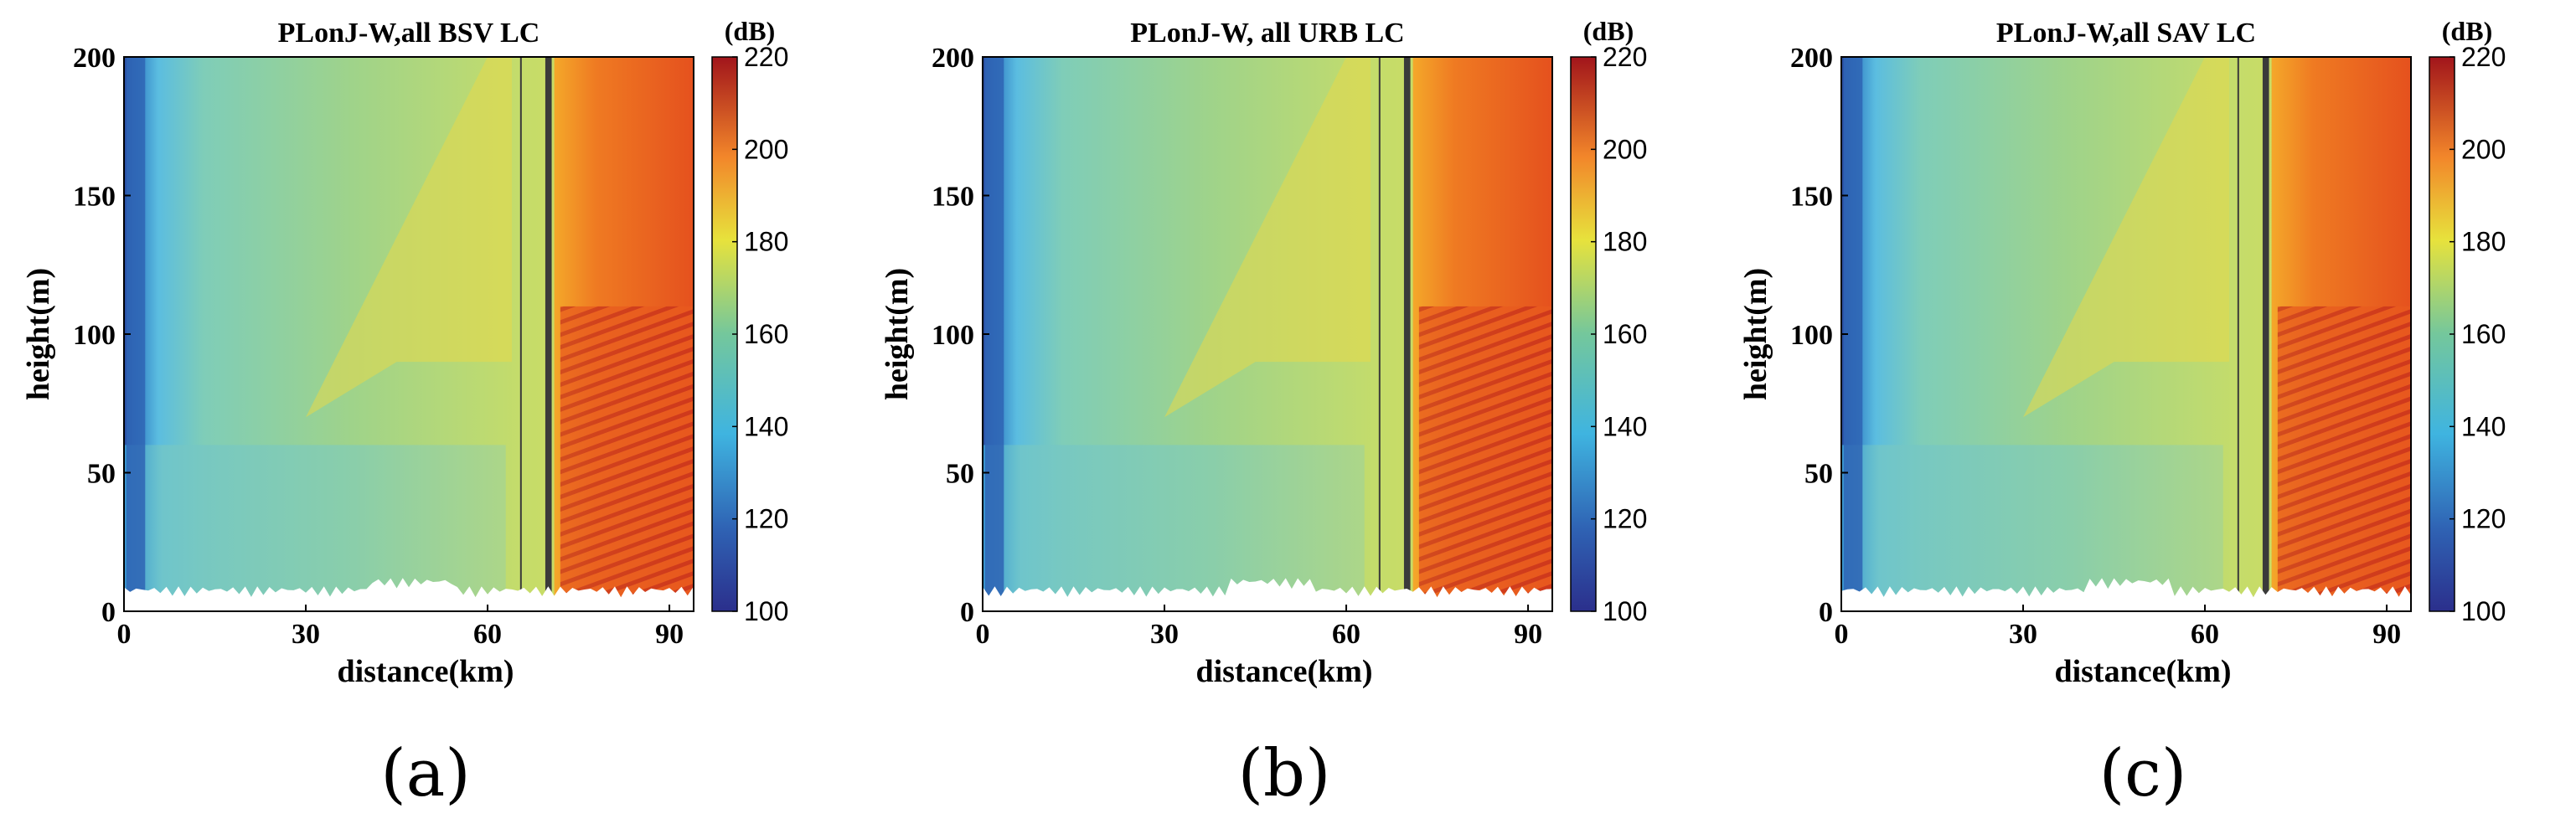  I want to click on panel-caption: (a), so click(425, 773).